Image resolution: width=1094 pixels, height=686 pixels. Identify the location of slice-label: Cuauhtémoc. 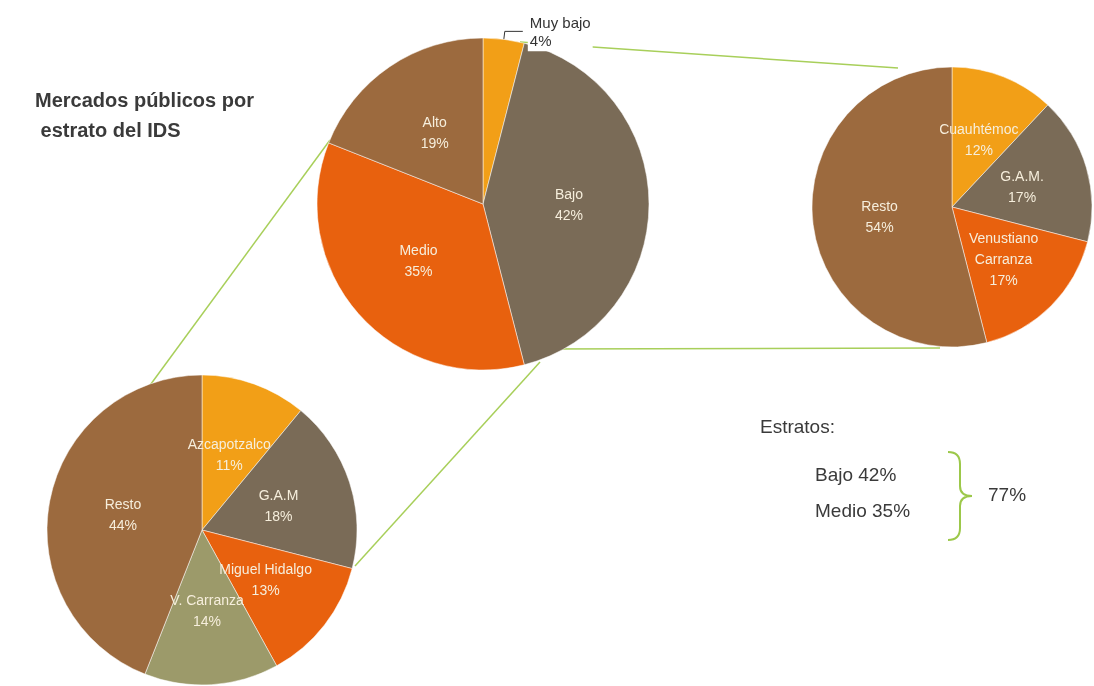
(979, 128).